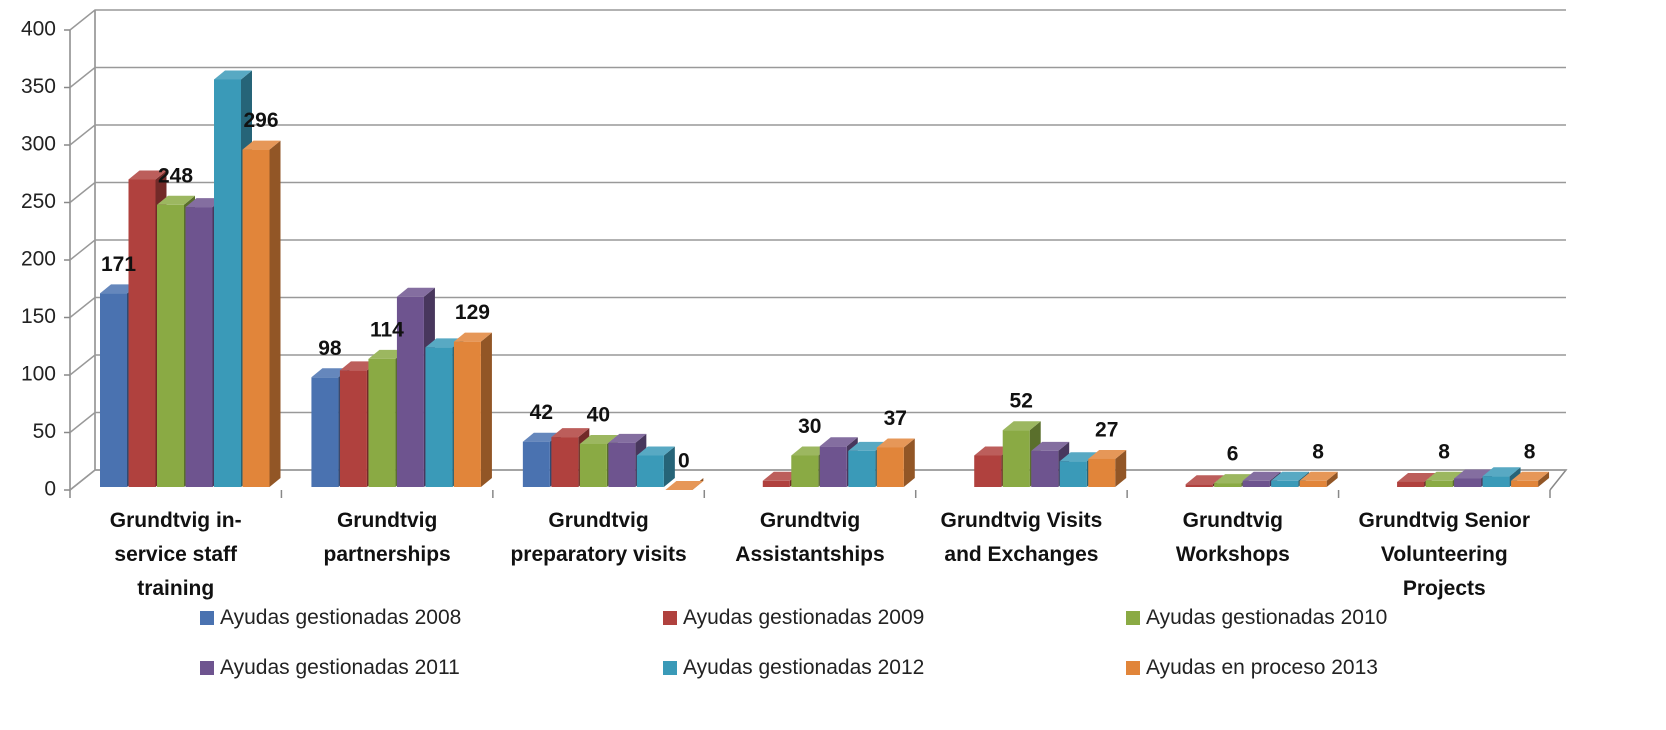 The height and width of the screenshot is (730, 1666). I want to click on data-label: 40, so click(598, 415).